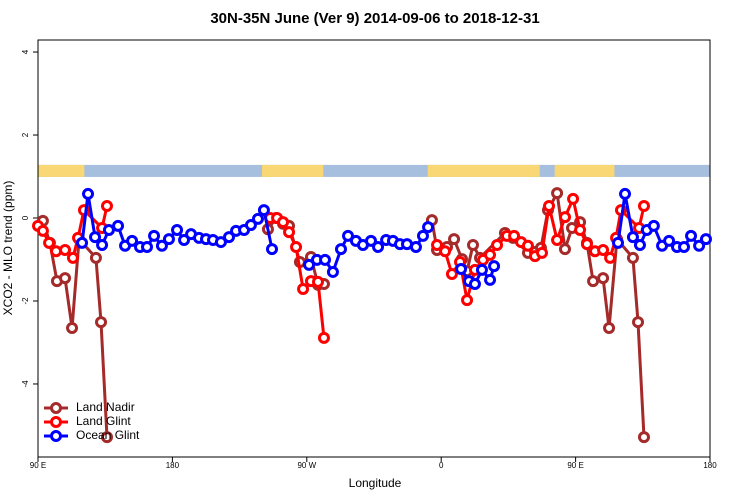  I want to click on y-axis-label: XCO2 - MLO trend (ppm), so click(8, 248).